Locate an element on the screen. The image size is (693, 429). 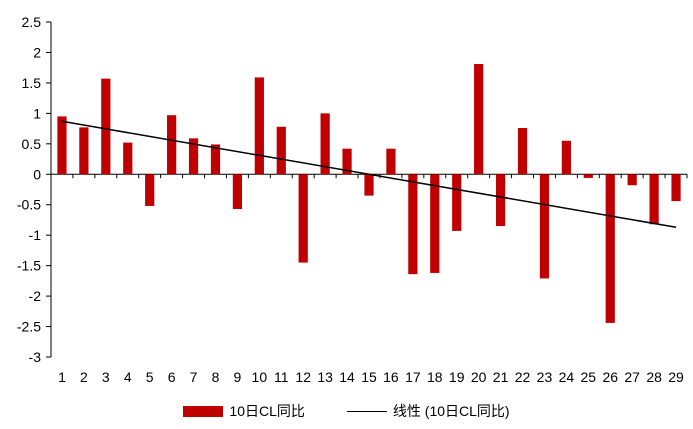
x-tick-label: 5 is located at coordinates (150, 377).